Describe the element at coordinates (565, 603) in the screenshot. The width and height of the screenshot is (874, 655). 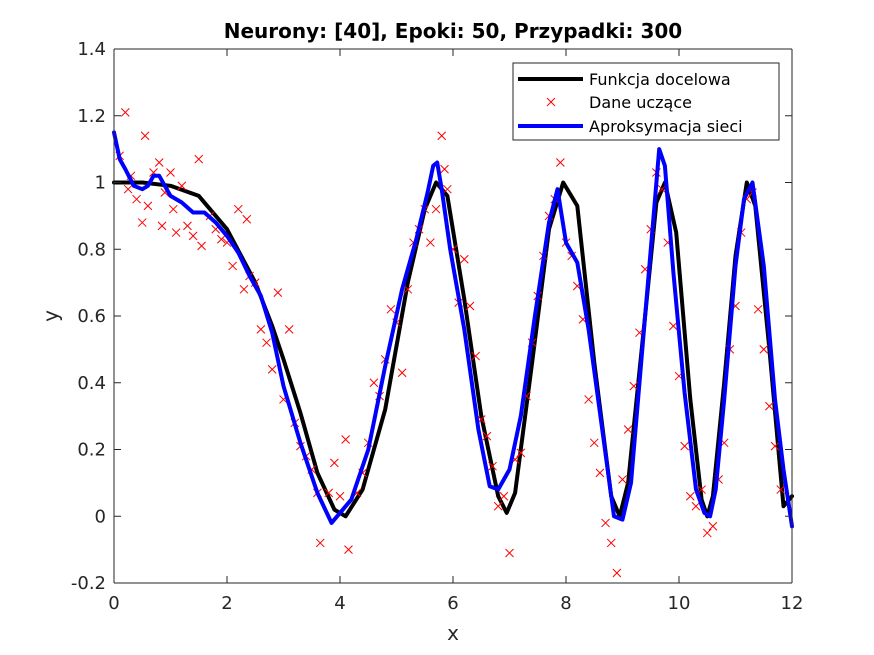
I see `x-tick-label: 8` at that location.